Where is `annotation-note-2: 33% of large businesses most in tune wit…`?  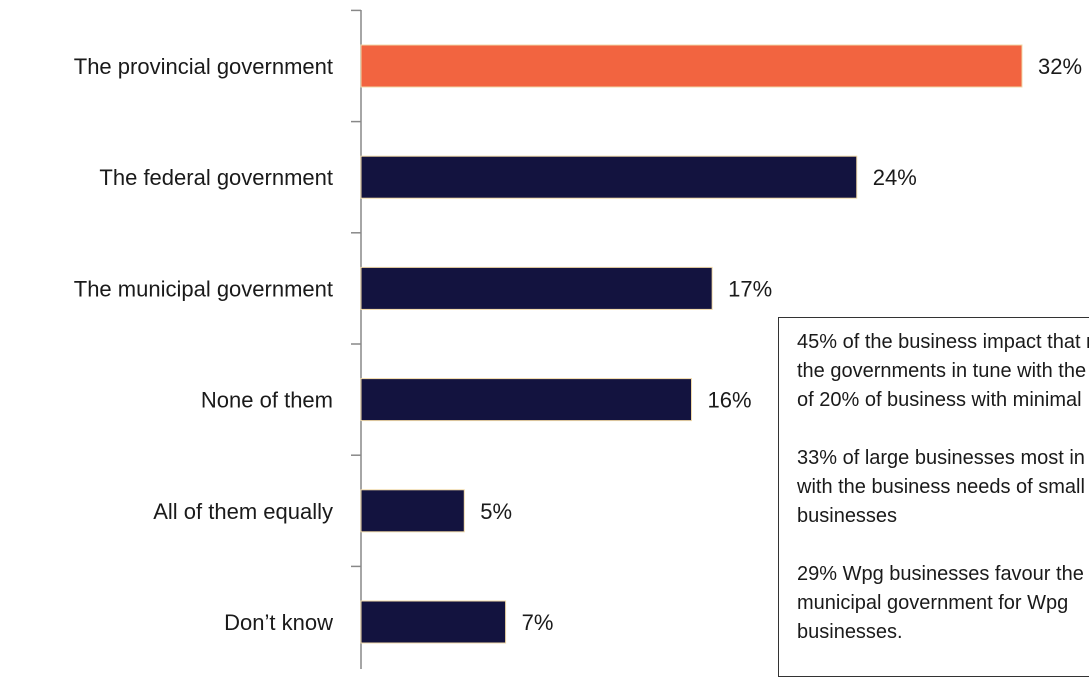
annotation-note-2: 33% of large businesses most in tune wit… is located at coordinates (943, 487).